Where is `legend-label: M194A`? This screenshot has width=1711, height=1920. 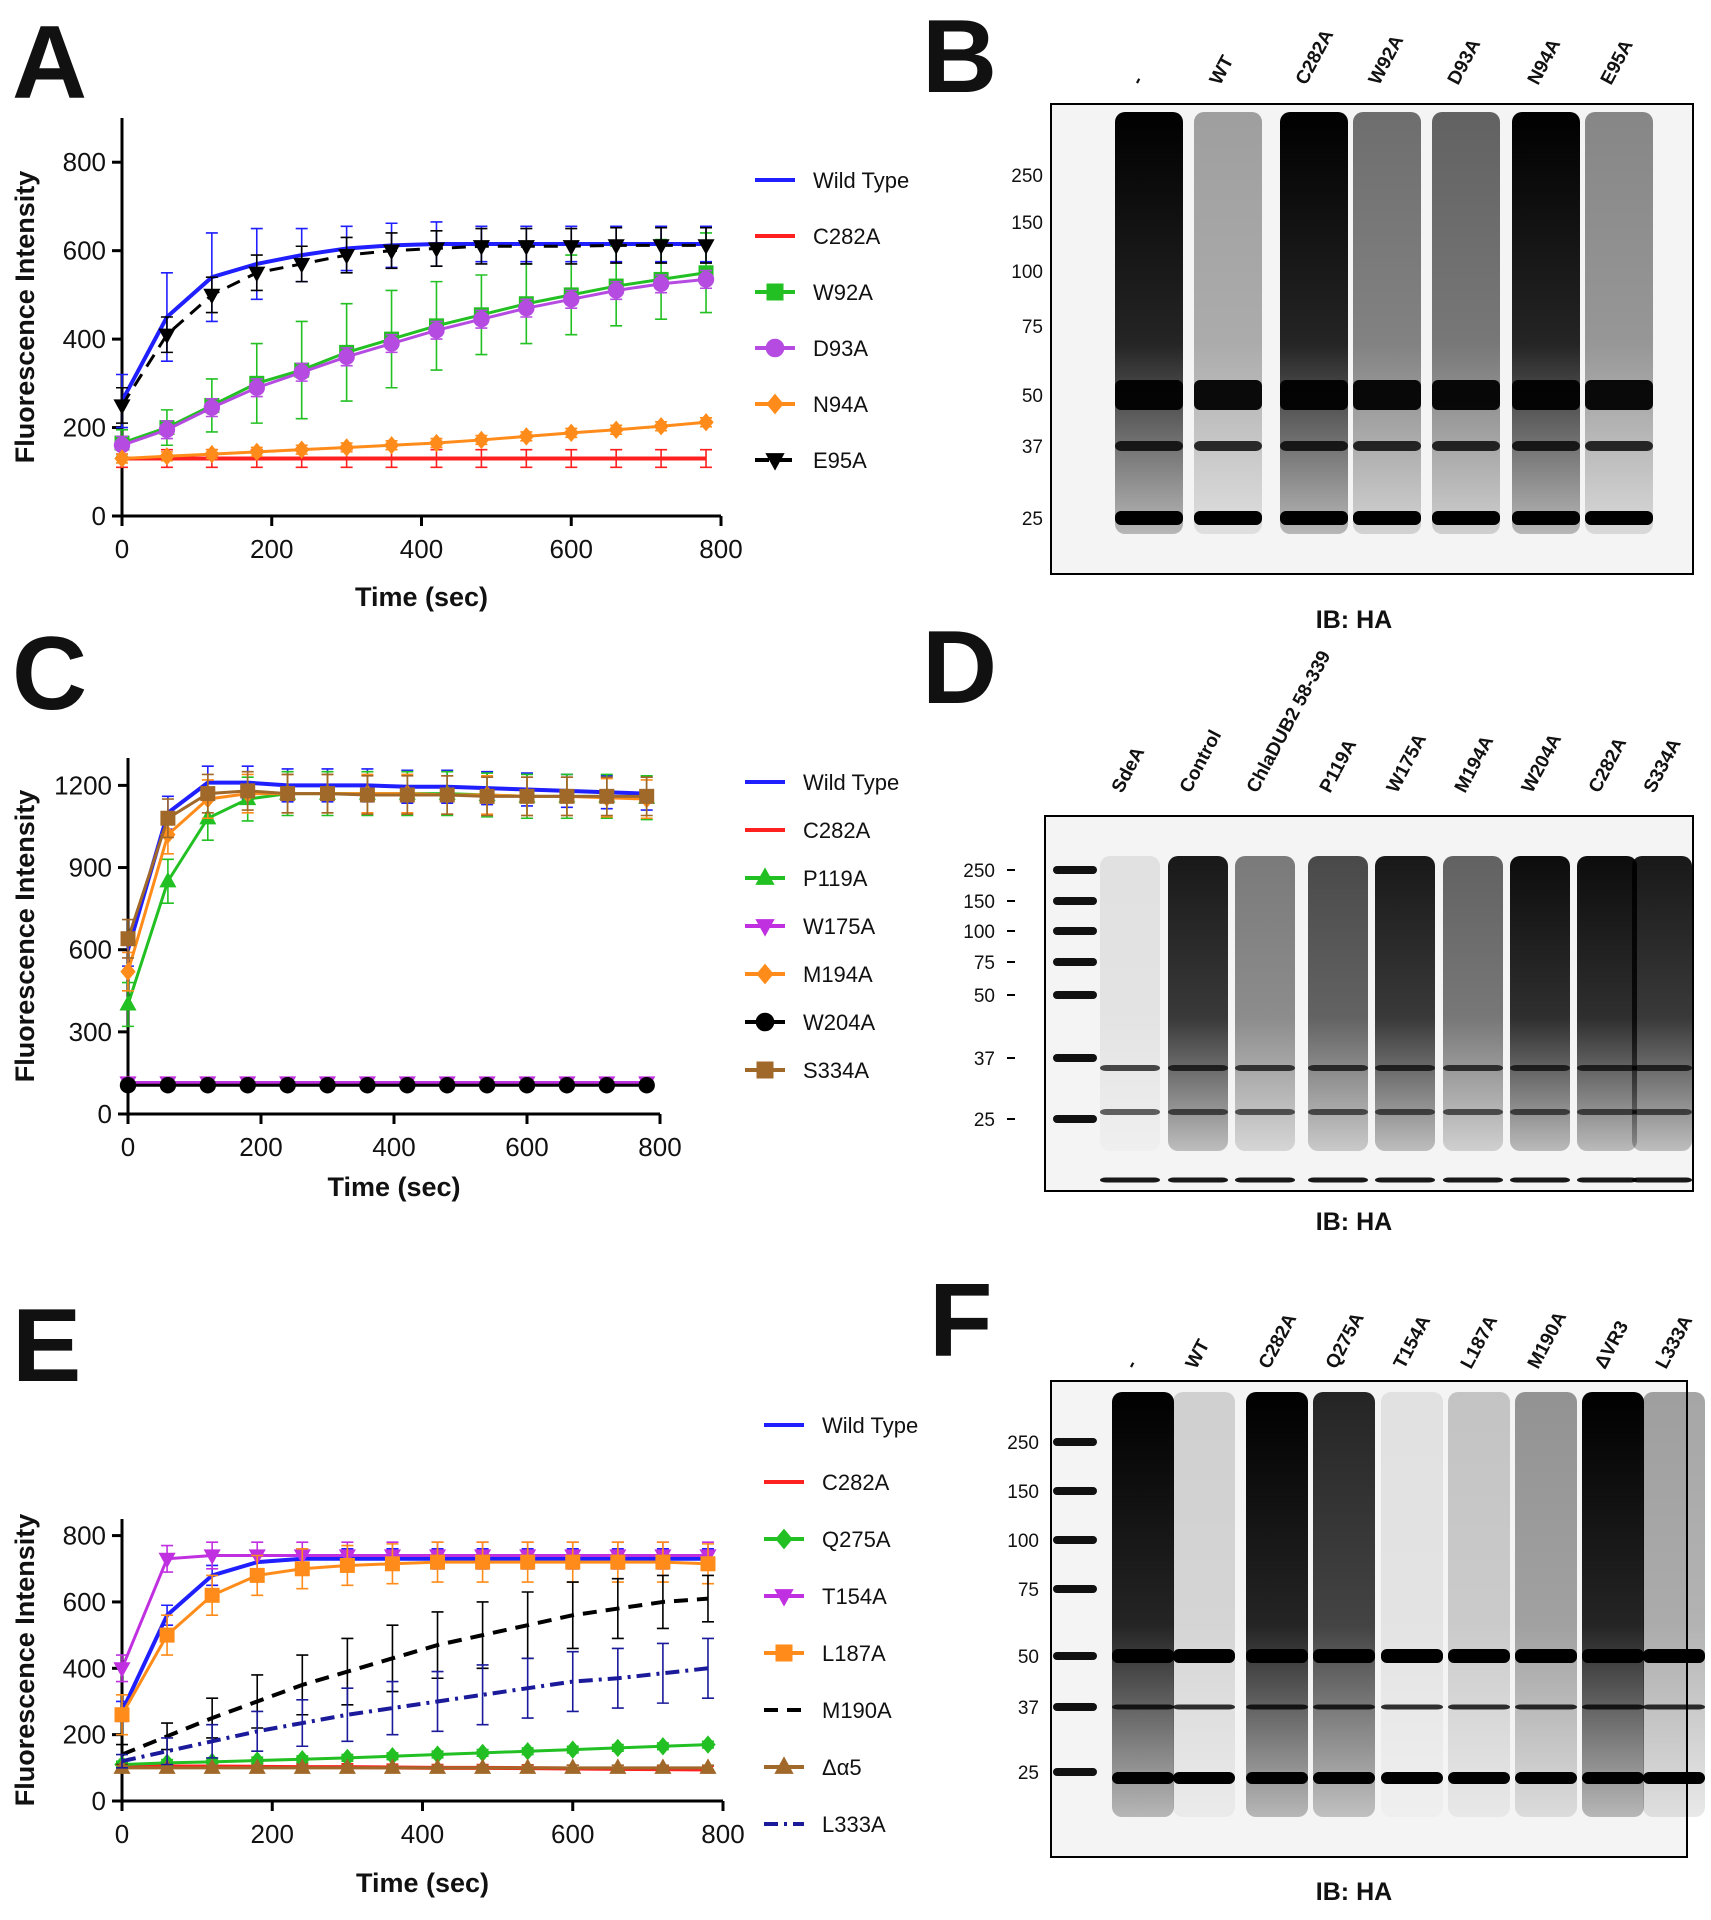
legend-label: M194A is located at coordinates (838, 974).